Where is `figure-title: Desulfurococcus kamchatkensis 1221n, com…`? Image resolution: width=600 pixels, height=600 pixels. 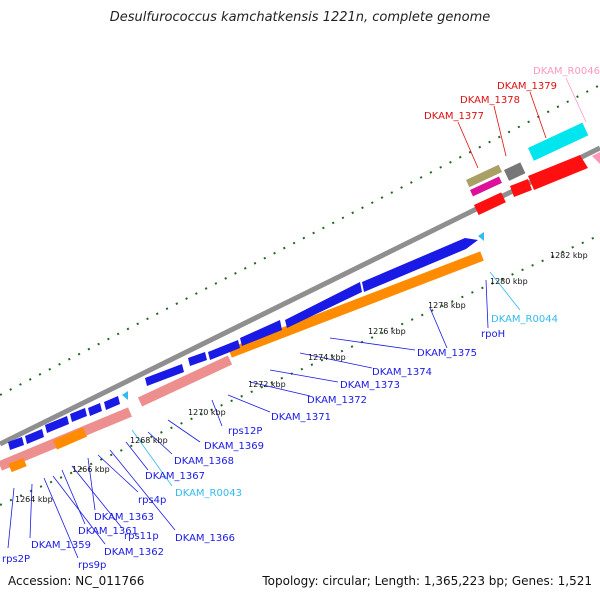 figure-title: Desulfurococcus kamchatkensis 1221n, com… is located at coordinates (300, 17).